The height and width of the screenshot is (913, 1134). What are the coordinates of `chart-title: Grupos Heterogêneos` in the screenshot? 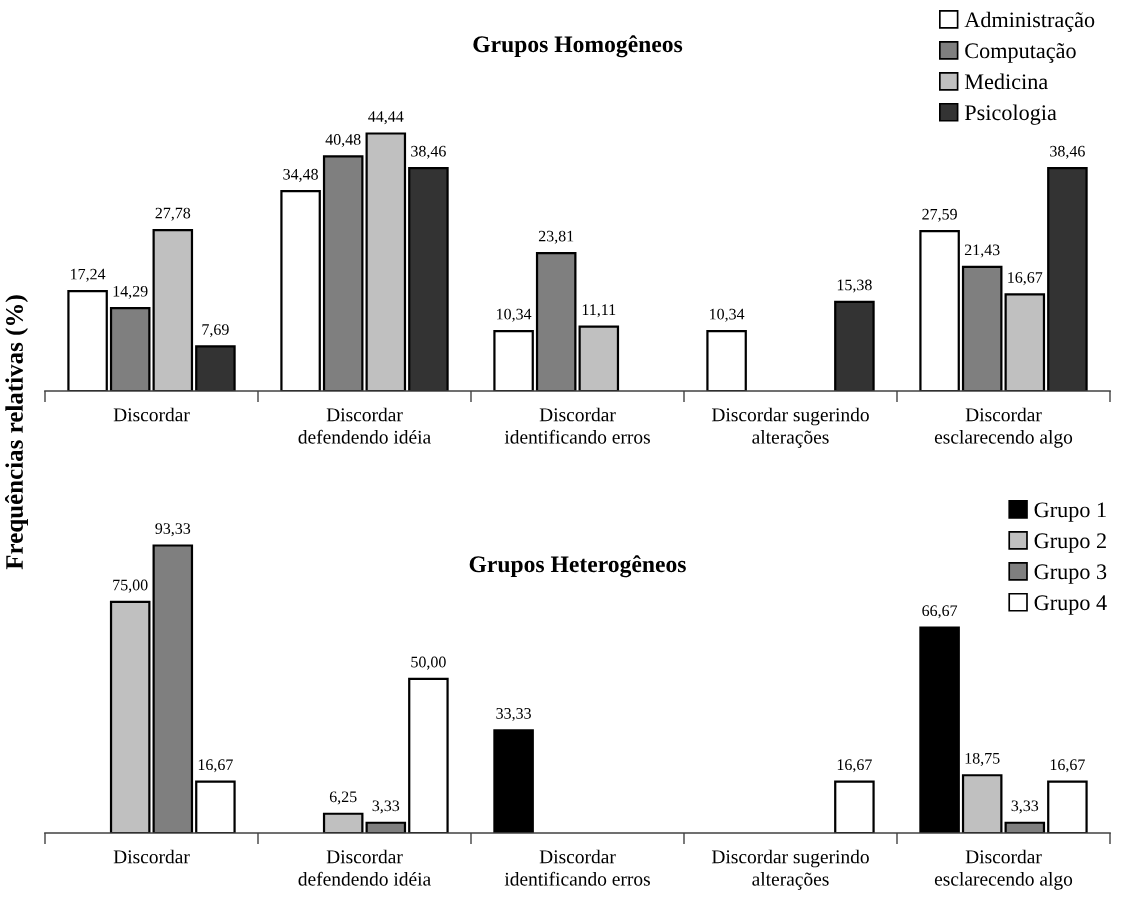 It's located at (577, 566).